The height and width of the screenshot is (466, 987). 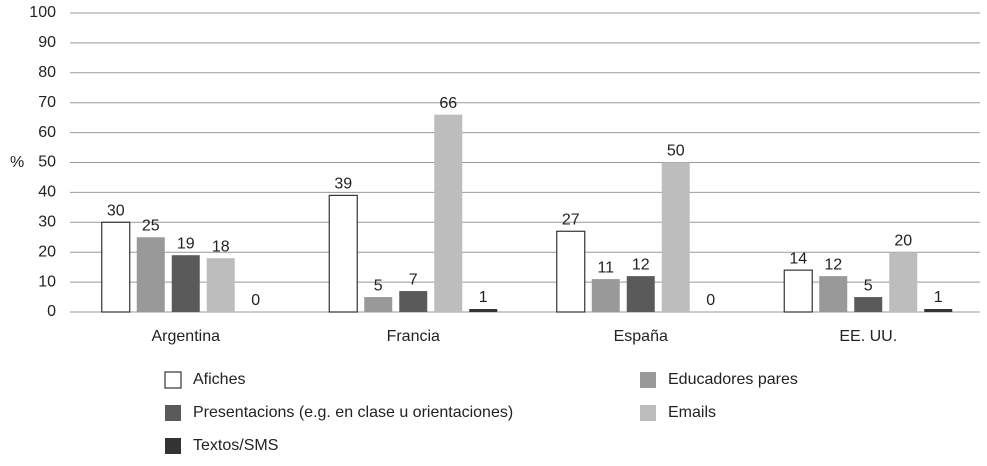 What do you see at coordinates (186, 243) in the screenshot?
I see `data-label: 19` at bounding box center [186, 243].